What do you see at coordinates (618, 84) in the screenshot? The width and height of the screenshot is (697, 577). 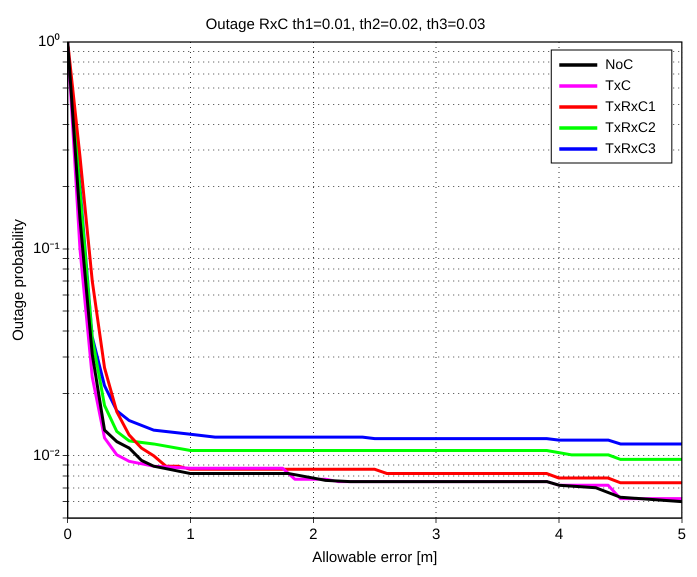 I see `legend-label: TxC` at bounding box center [618, 84].